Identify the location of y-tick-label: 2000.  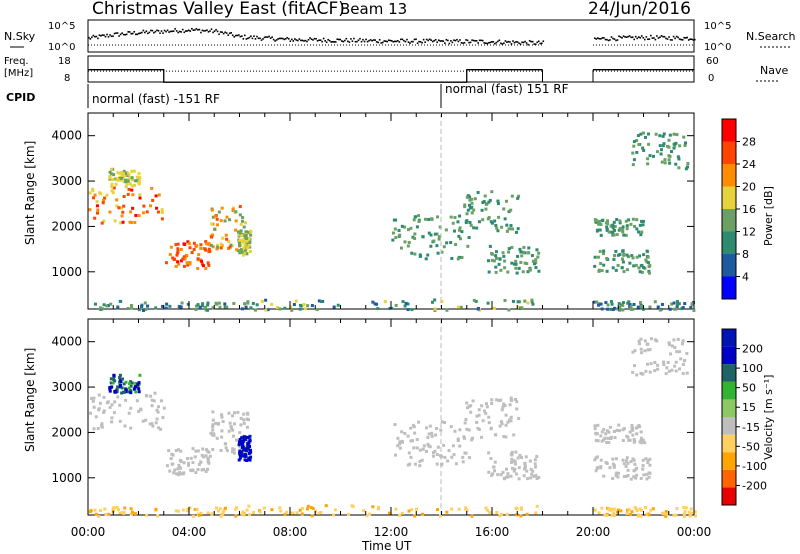
(66, 432).